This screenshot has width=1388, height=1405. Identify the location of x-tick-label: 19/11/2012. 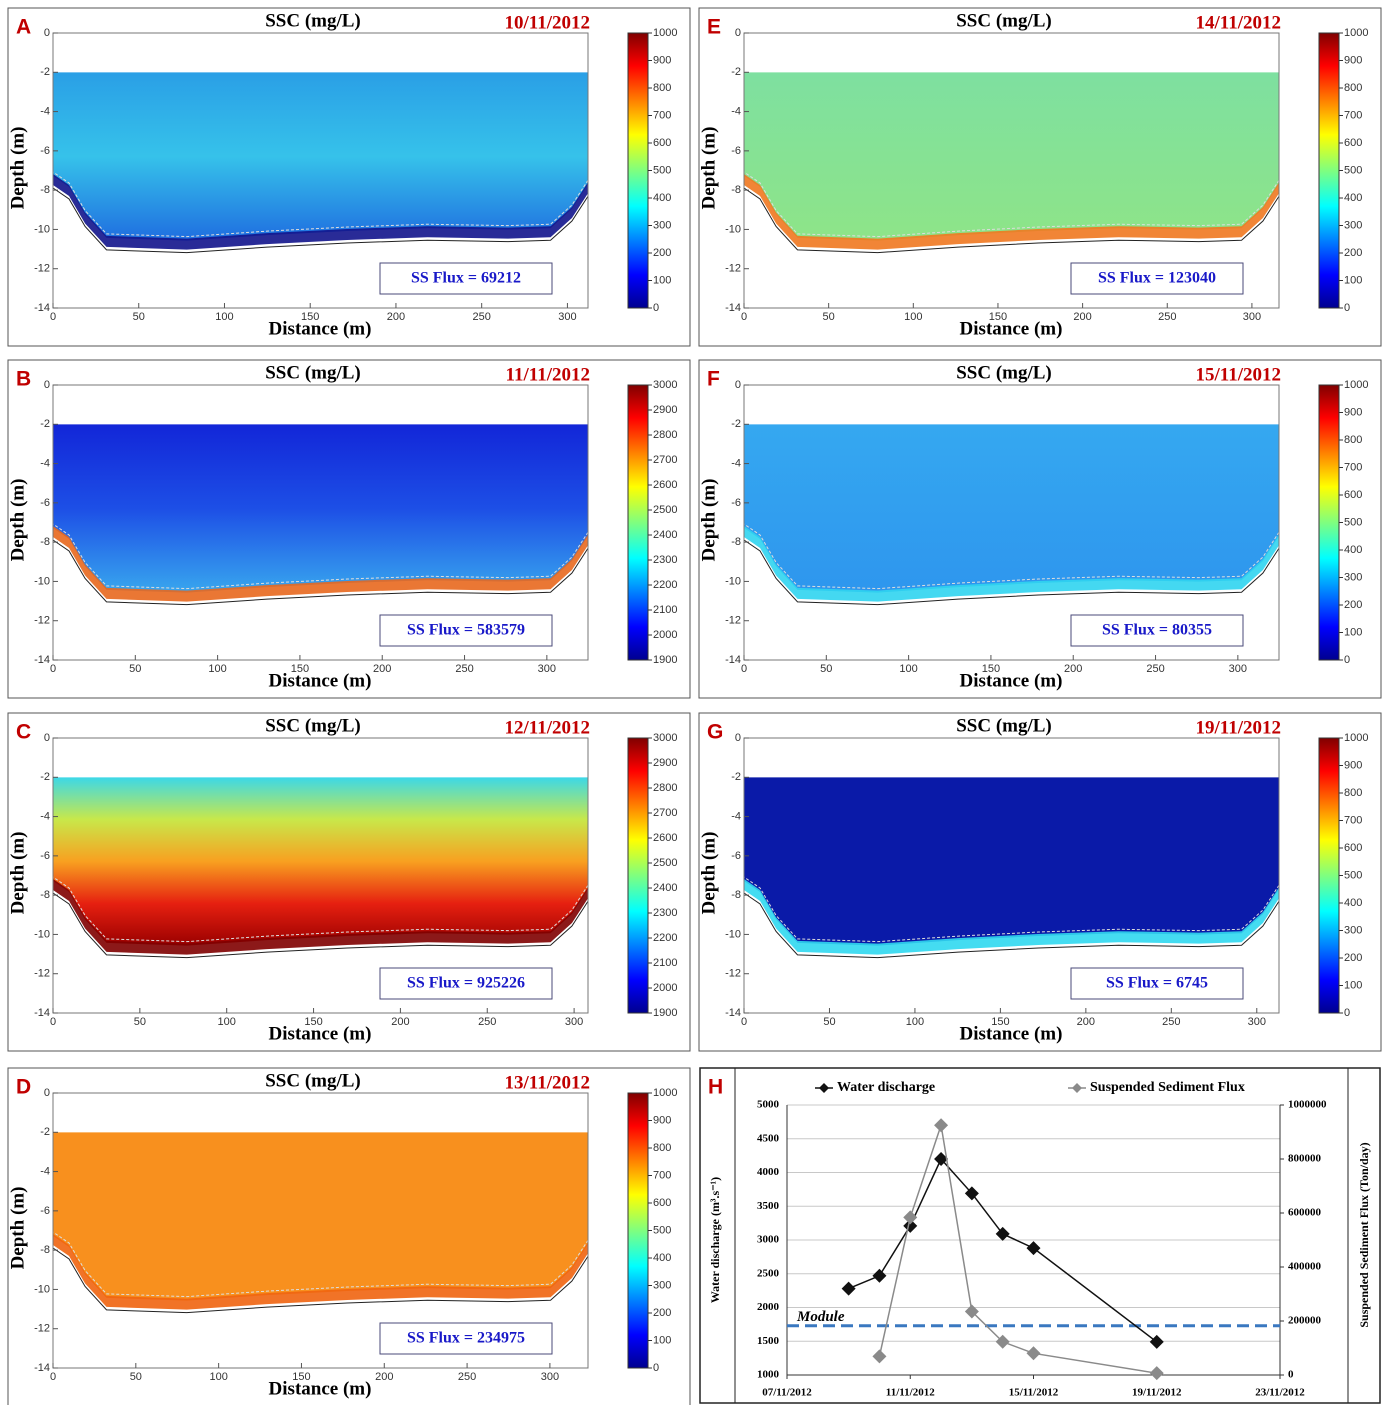
(1157, 1393).